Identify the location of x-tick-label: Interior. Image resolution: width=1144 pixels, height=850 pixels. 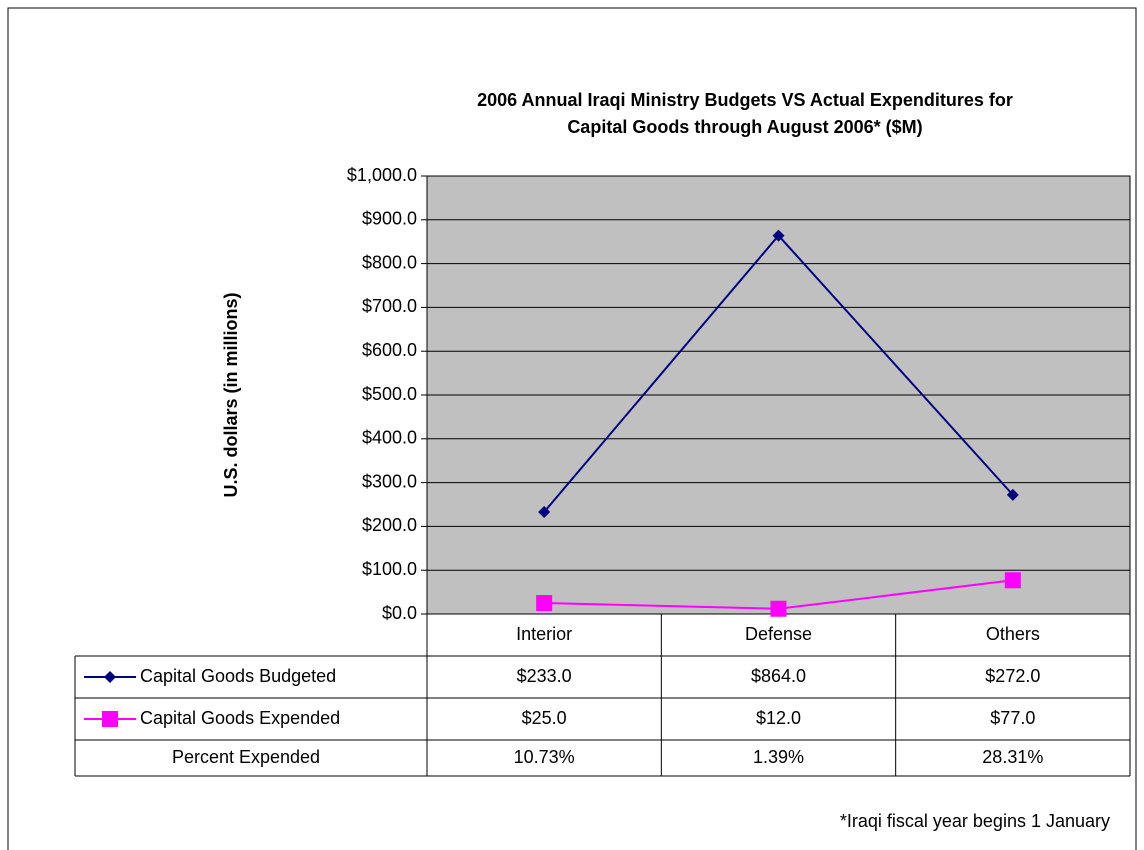
(544, 634).